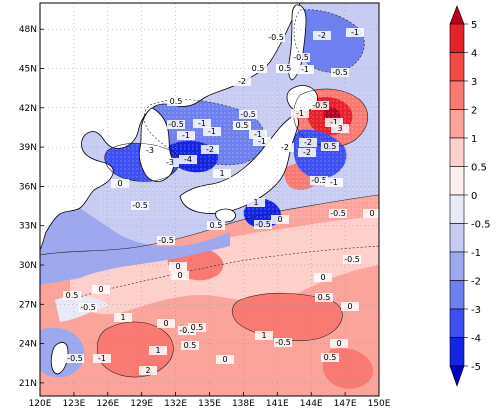  I want to click on japan-shikoku, so click(225, 215).